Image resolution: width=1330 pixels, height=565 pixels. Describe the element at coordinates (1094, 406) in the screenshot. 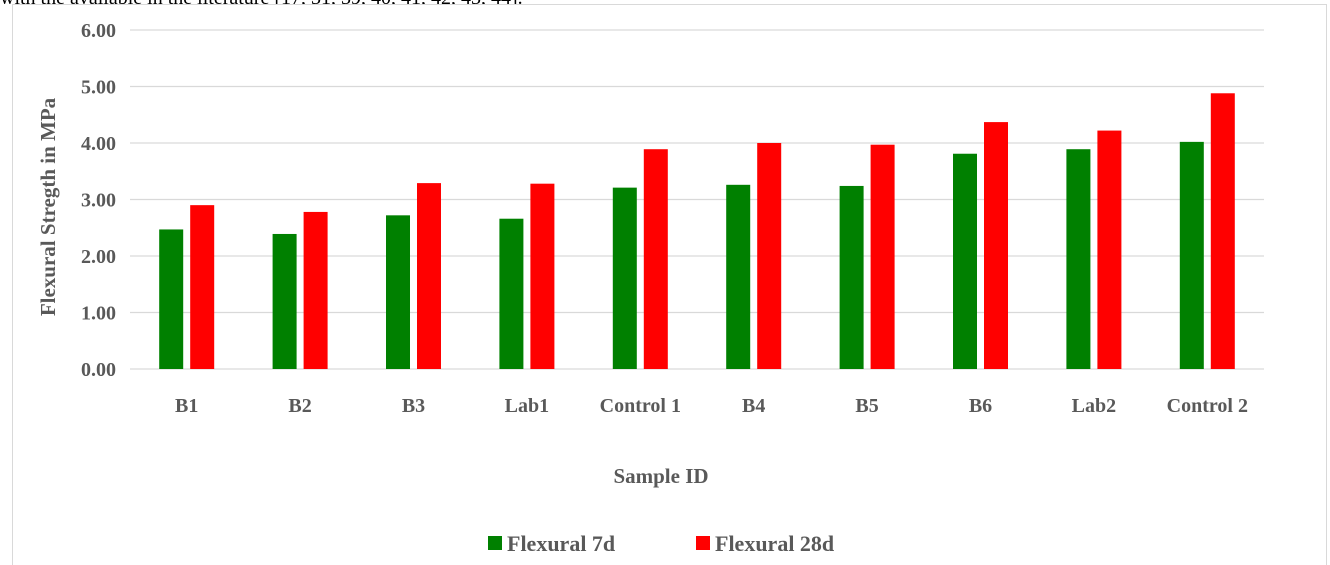

I see `x-tick-label: Lab2` at that location.